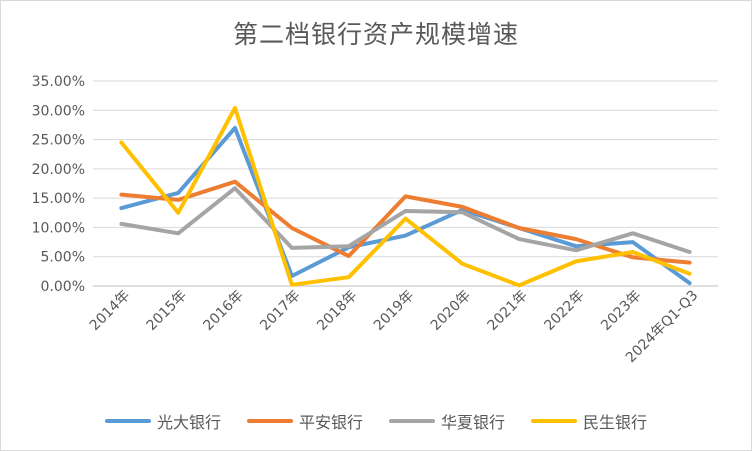  Describe the element at coordinates (330, 422) in the screenshot. I see `legend-label: 平安银行` at that location.